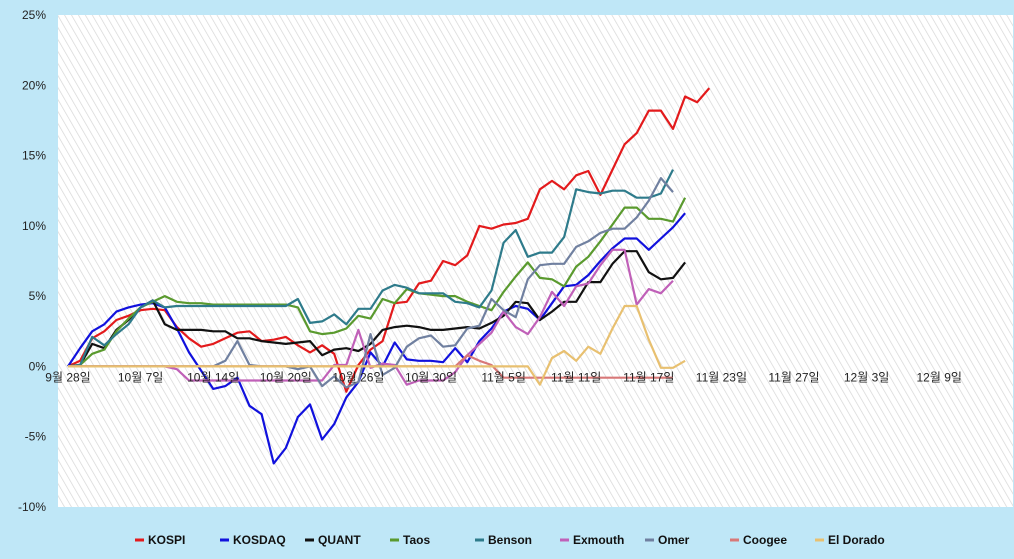 The image size is (1014, 559). What do you see at coordinates (358, 377) in the screenshot?
I see `x-tick-label: 10월 26일` at bounding box center [358, 377].